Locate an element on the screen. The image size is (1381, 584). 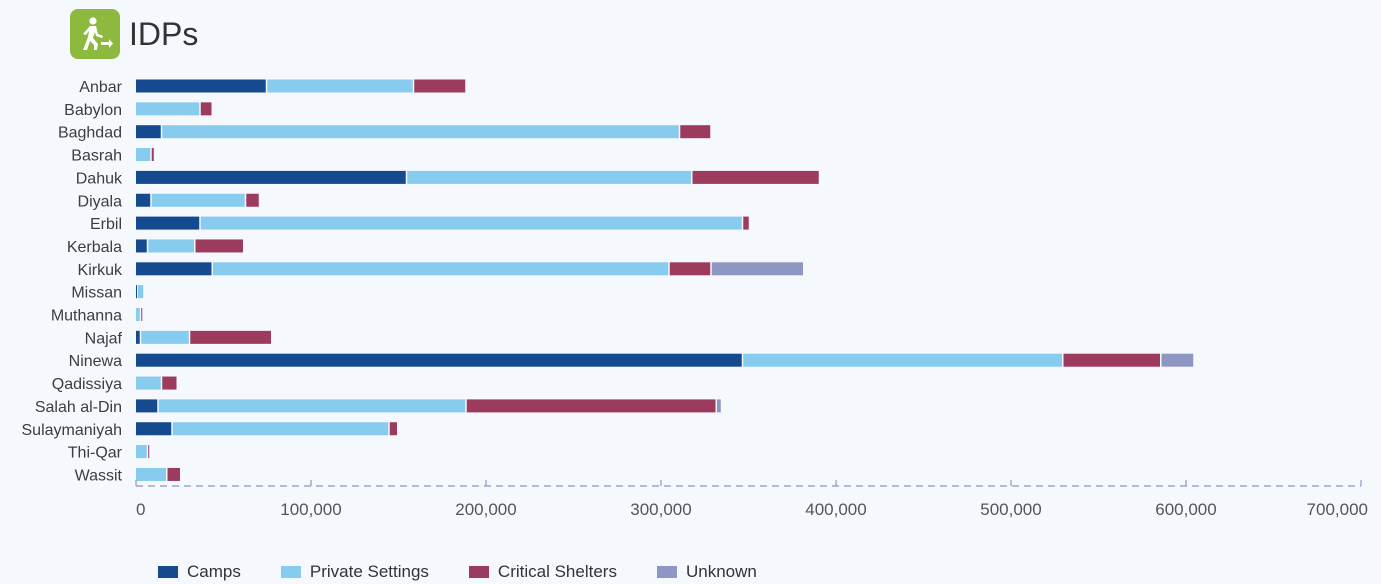
category-label: Anbar is located at coordinates (100, 87).